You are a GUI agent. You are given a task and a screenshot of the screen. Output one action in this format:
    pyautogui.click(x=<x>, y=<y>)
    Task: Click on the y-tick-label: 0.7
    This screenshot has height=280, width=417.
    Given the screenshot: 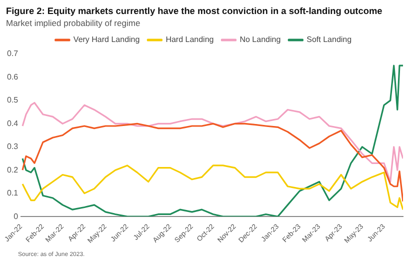 What is the action you would take?
    pyautogui.click(x=12, y=53)
    